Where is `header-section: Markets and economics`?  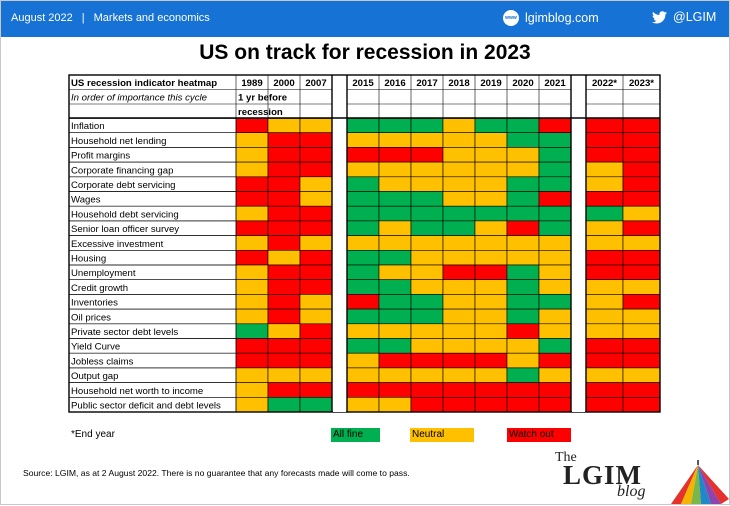 header-section: Markets and economics is located at coordinates (151, 18).